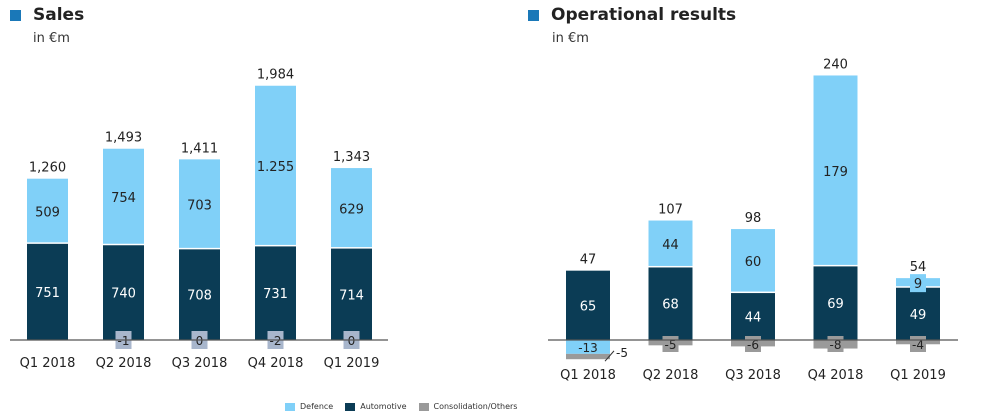 Image resolution: width=1000 pixels, height=419 pixels. What do you see at coordinates (918, 267) in the screenshot?
I see `label-total: 54` at bounding box center [918, 267].